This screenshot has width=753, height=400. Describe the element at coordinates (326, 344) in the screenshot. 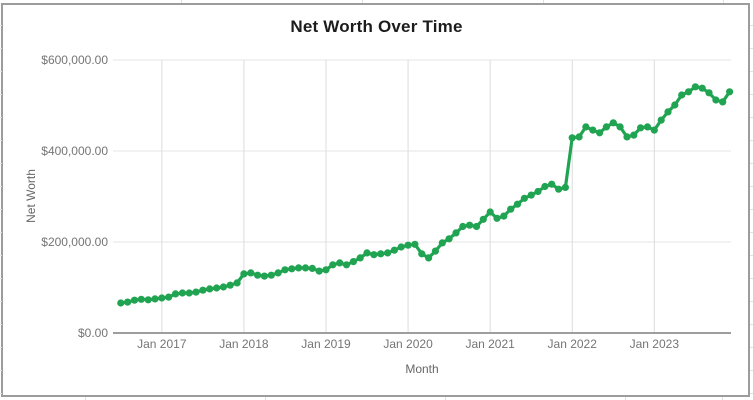

I see `x-tick-label: Jan 2019` at that location.